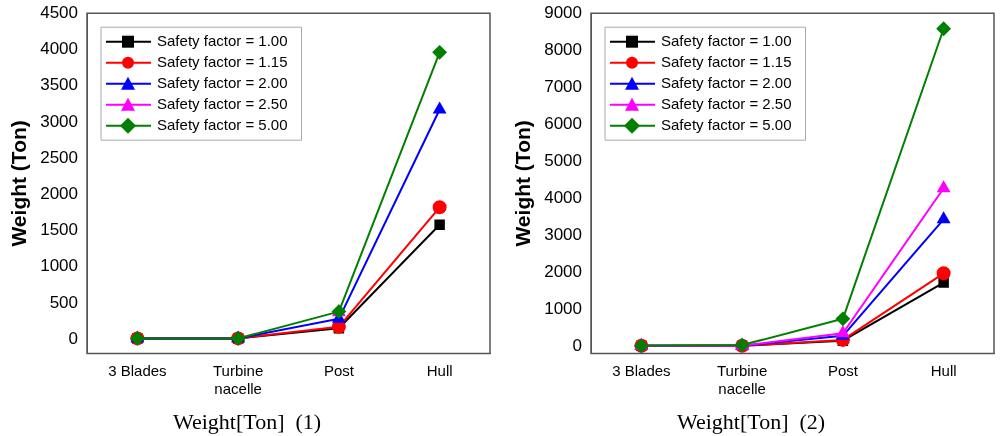 This screenshot has width=1008, height=436. I want to click on y-tick-label: 3500, so click(59, 85).